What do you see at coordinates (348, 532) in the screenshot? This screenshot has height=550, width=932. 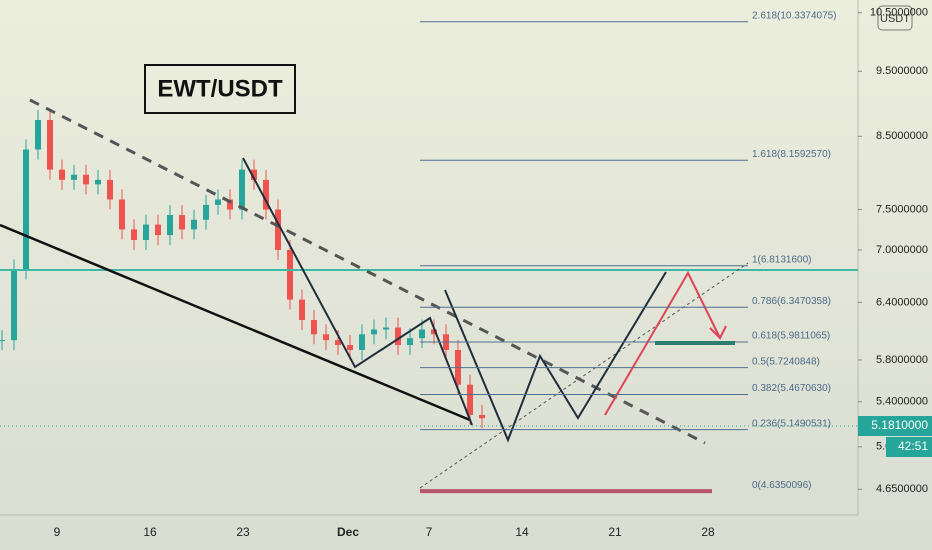 I see `x-tick-label: Dec` at bounding box center [348, 532].